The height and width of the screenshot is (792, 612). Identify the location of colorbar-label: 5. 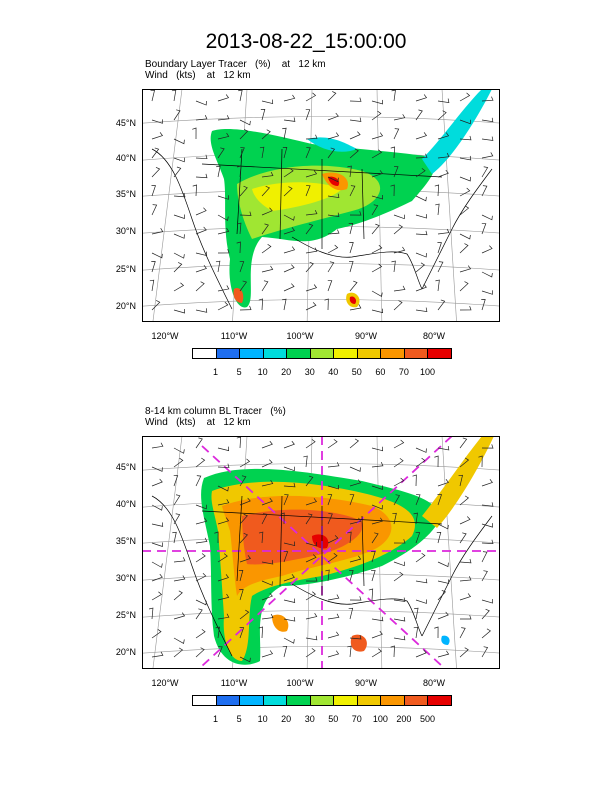
(239, 719).